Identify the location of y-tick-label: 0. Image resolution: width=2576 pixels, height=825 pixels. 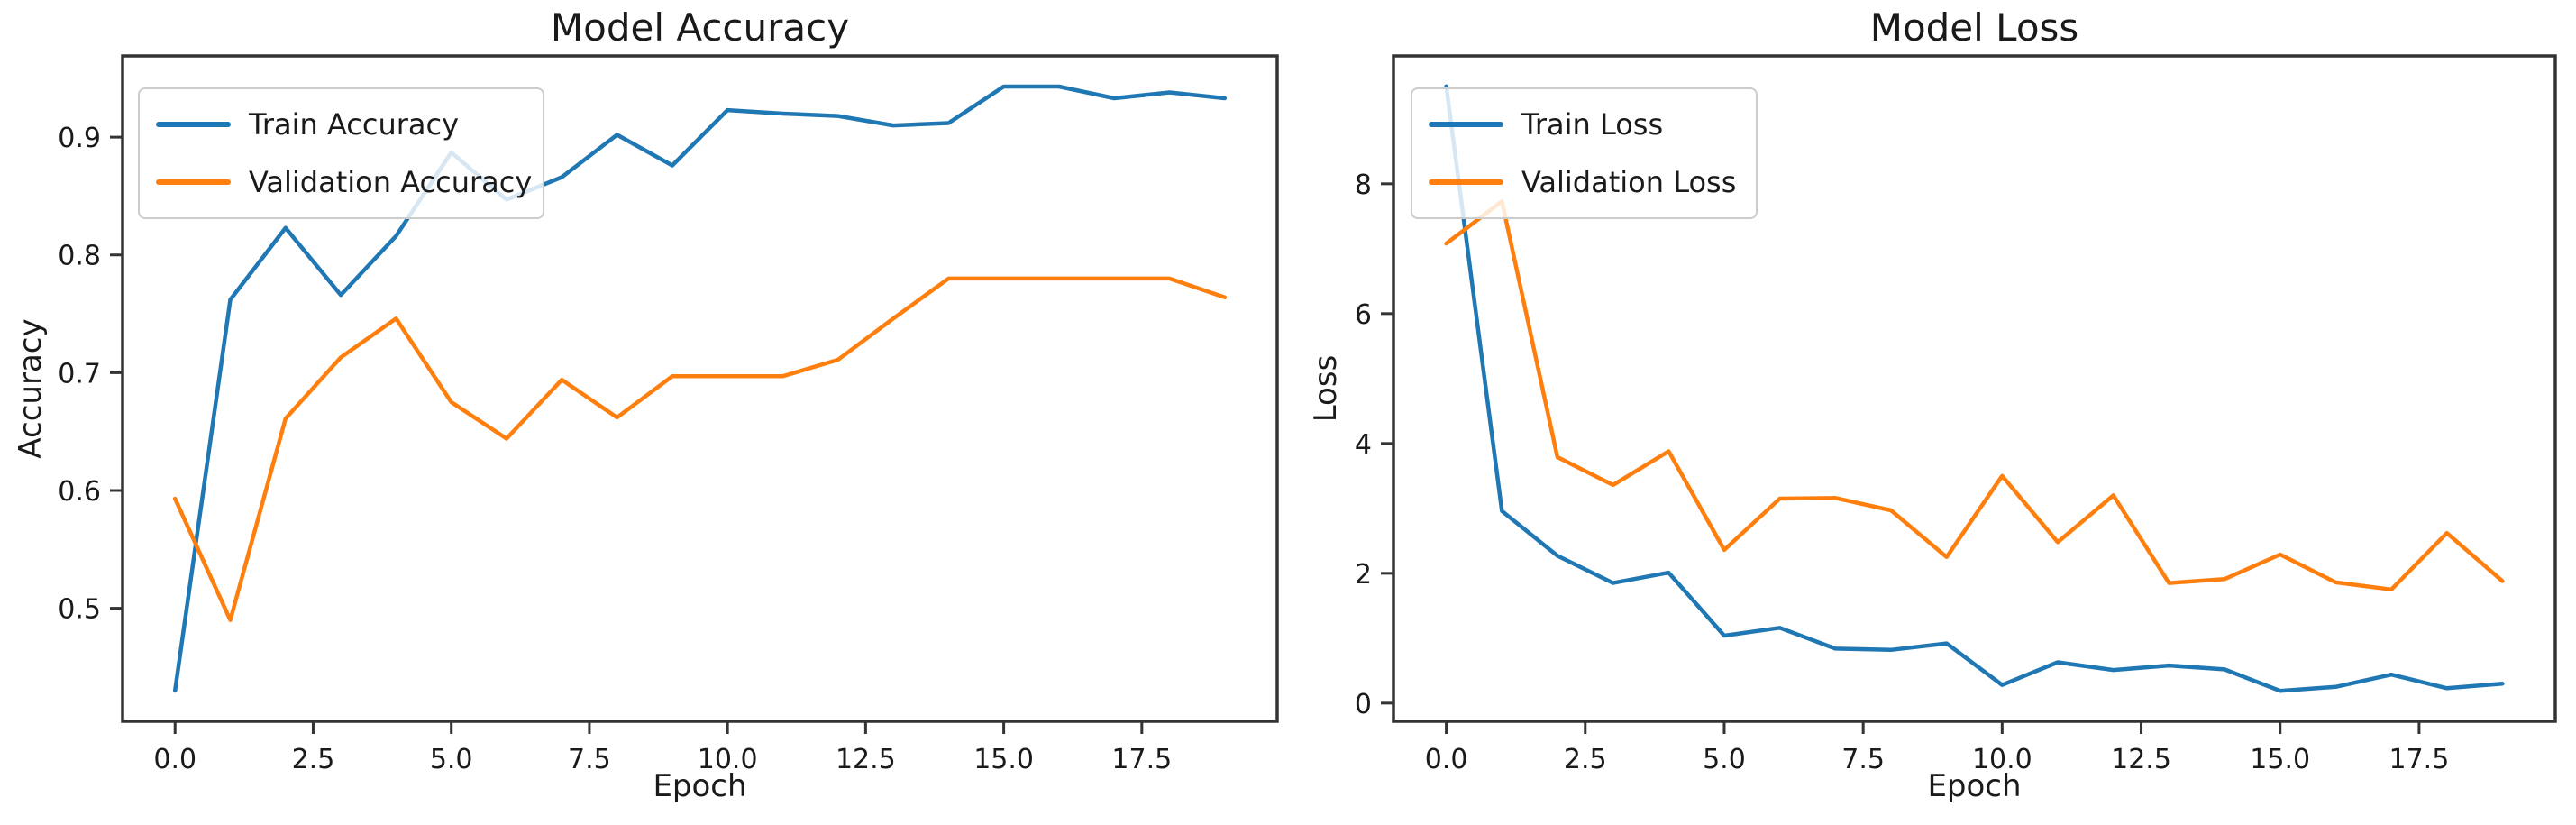
(1363, 704).